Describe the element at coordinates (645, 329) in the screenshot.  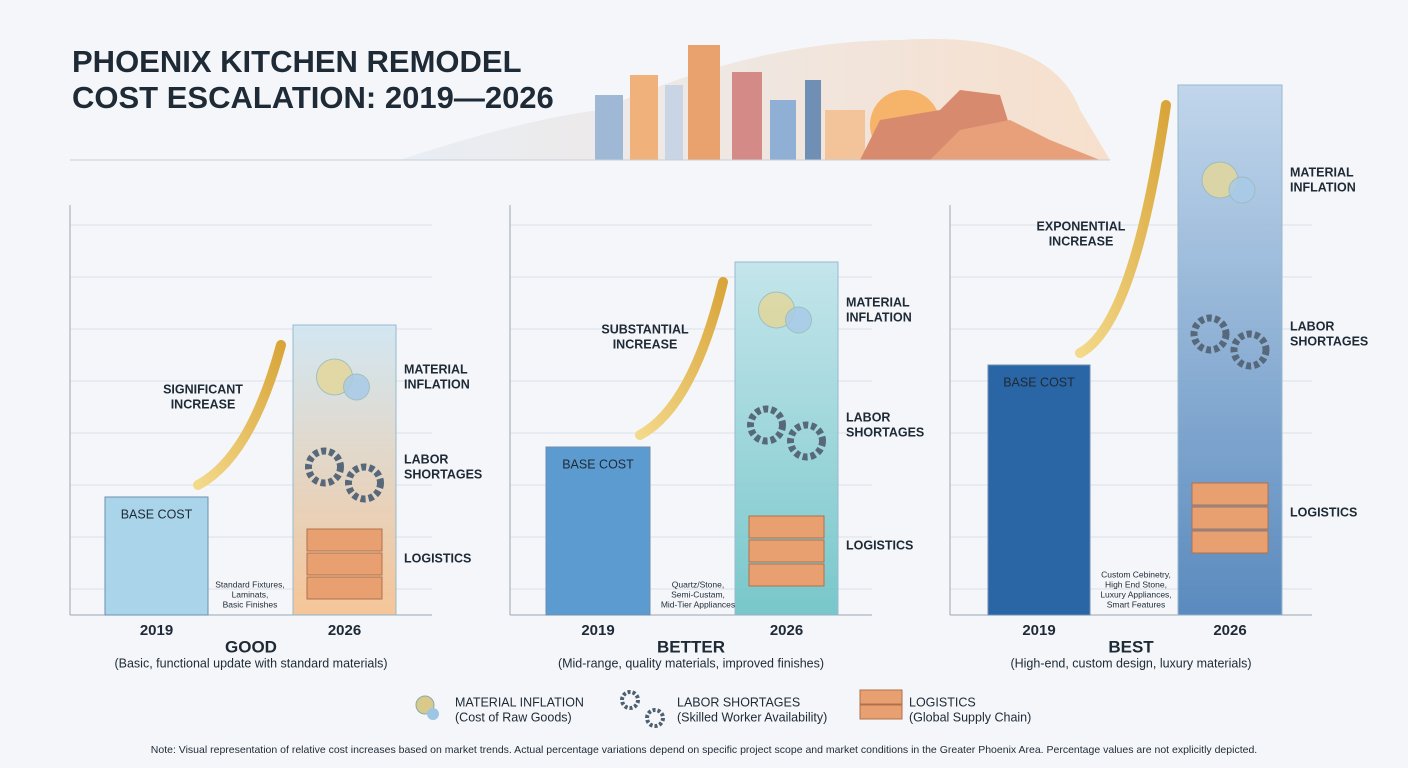
I see `increase-label: SUBSTANTIAL` at that location.